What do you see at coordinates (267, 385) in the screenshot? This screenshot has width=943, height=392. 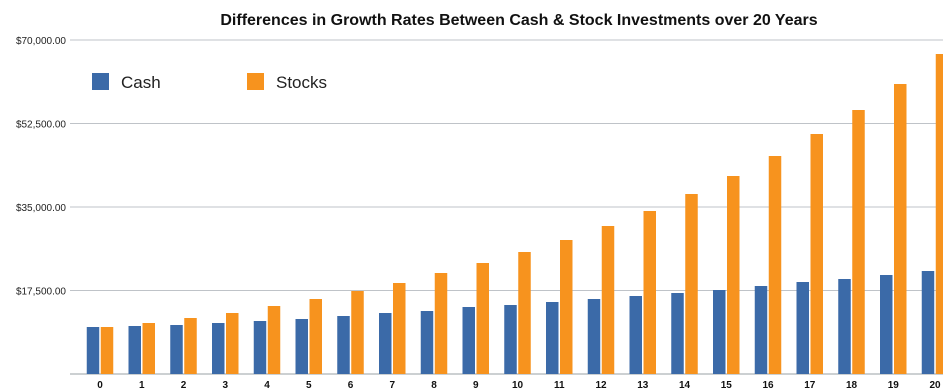 I see `x-tick-label: 4` at bounding box center [267, 385].